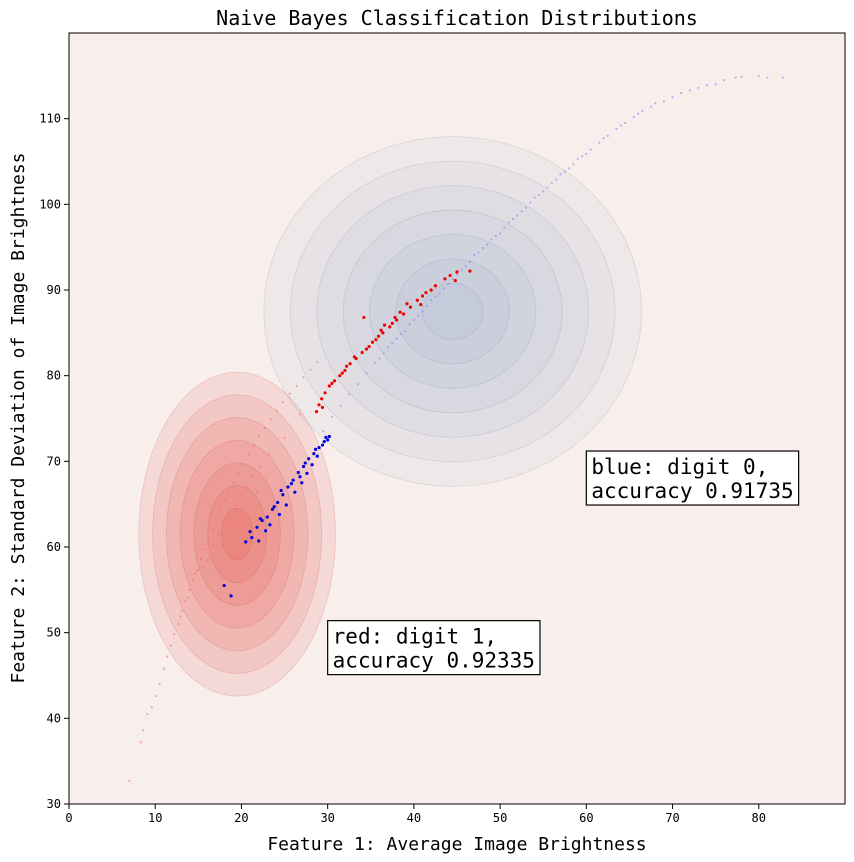 The image size is (854, 862). Describe the element at coordinates (54, 718) in the screenshot. I see `y-tick-label: 40` at that location.